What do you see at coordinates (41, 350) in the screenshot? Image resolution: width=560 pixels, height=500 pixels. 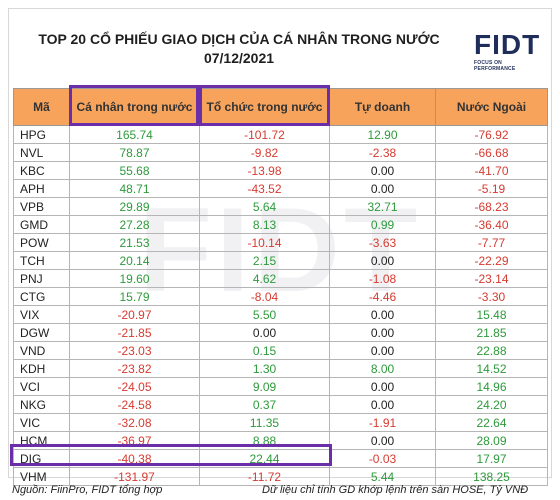 I see `stock-code-cell: VND` at bounding box center [41, 350].